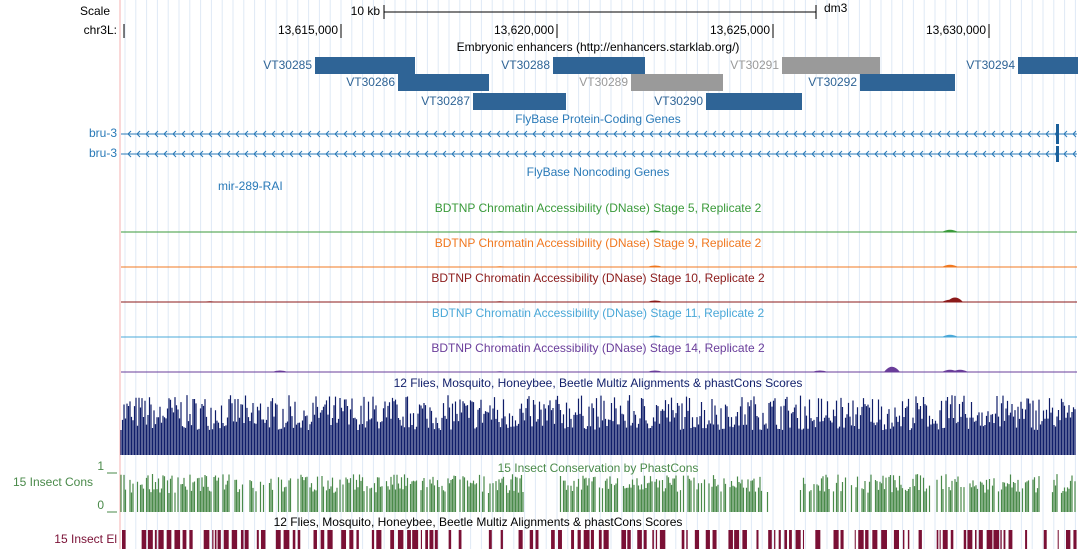 Image resolution: width=1078 pixels, height=549 pixels. I want to click on track-label: 15 Insect Cons, so click(53, 482).